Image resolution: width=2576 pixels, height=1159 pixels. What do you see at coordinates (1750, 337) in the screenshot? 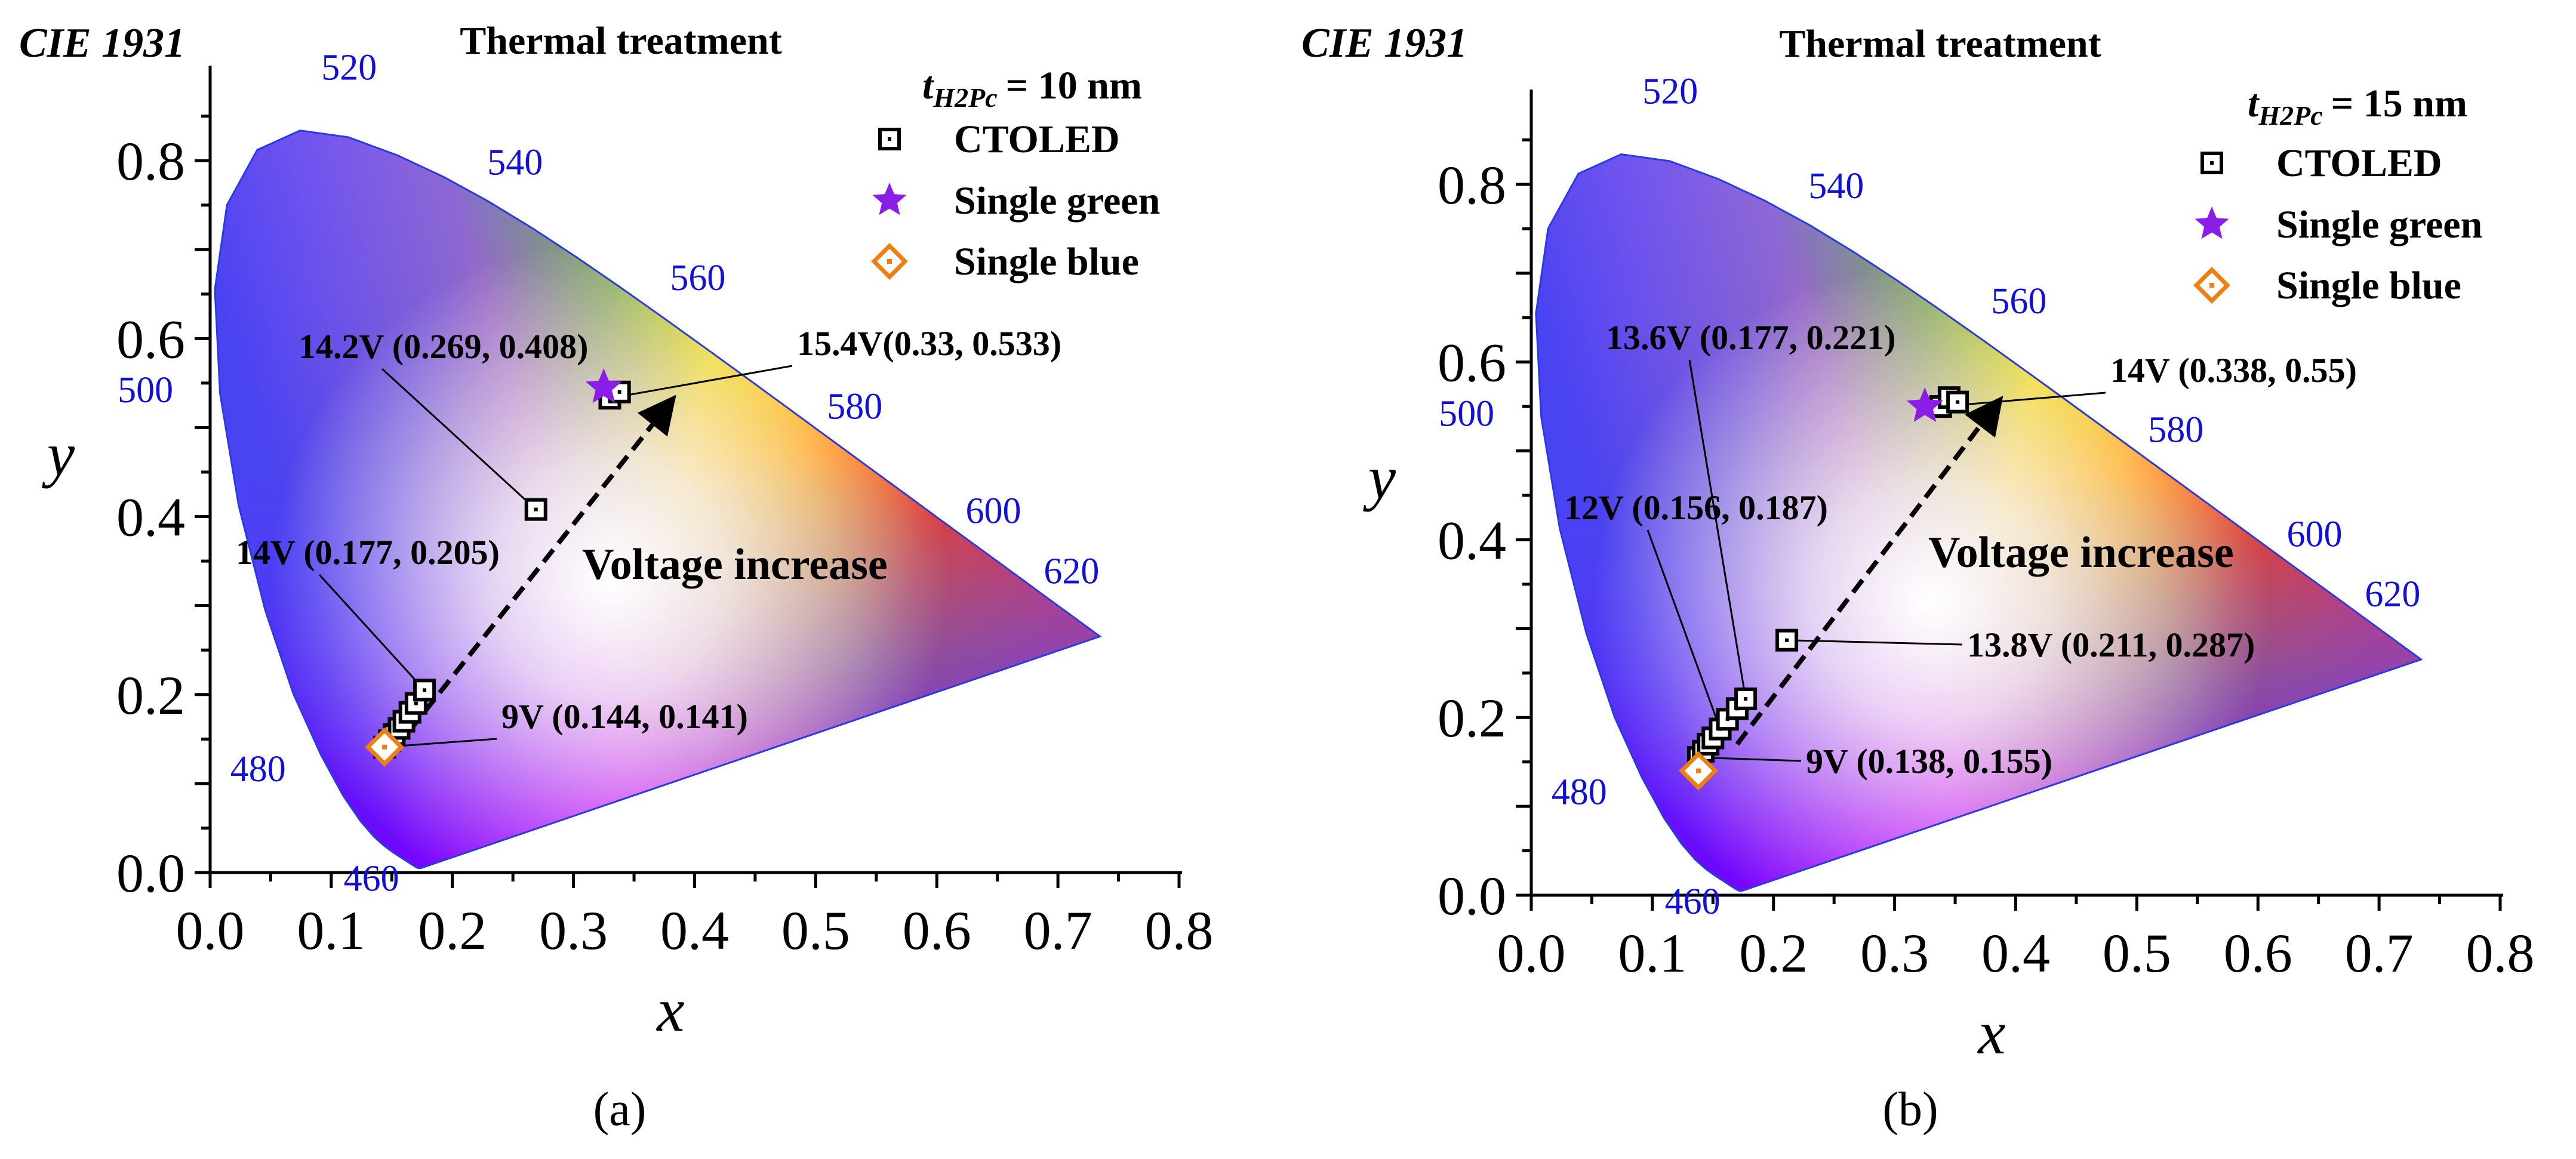
I see `annotation-label: 13.6V (0.177, 0.221)` at bounding box center [1750, 337].